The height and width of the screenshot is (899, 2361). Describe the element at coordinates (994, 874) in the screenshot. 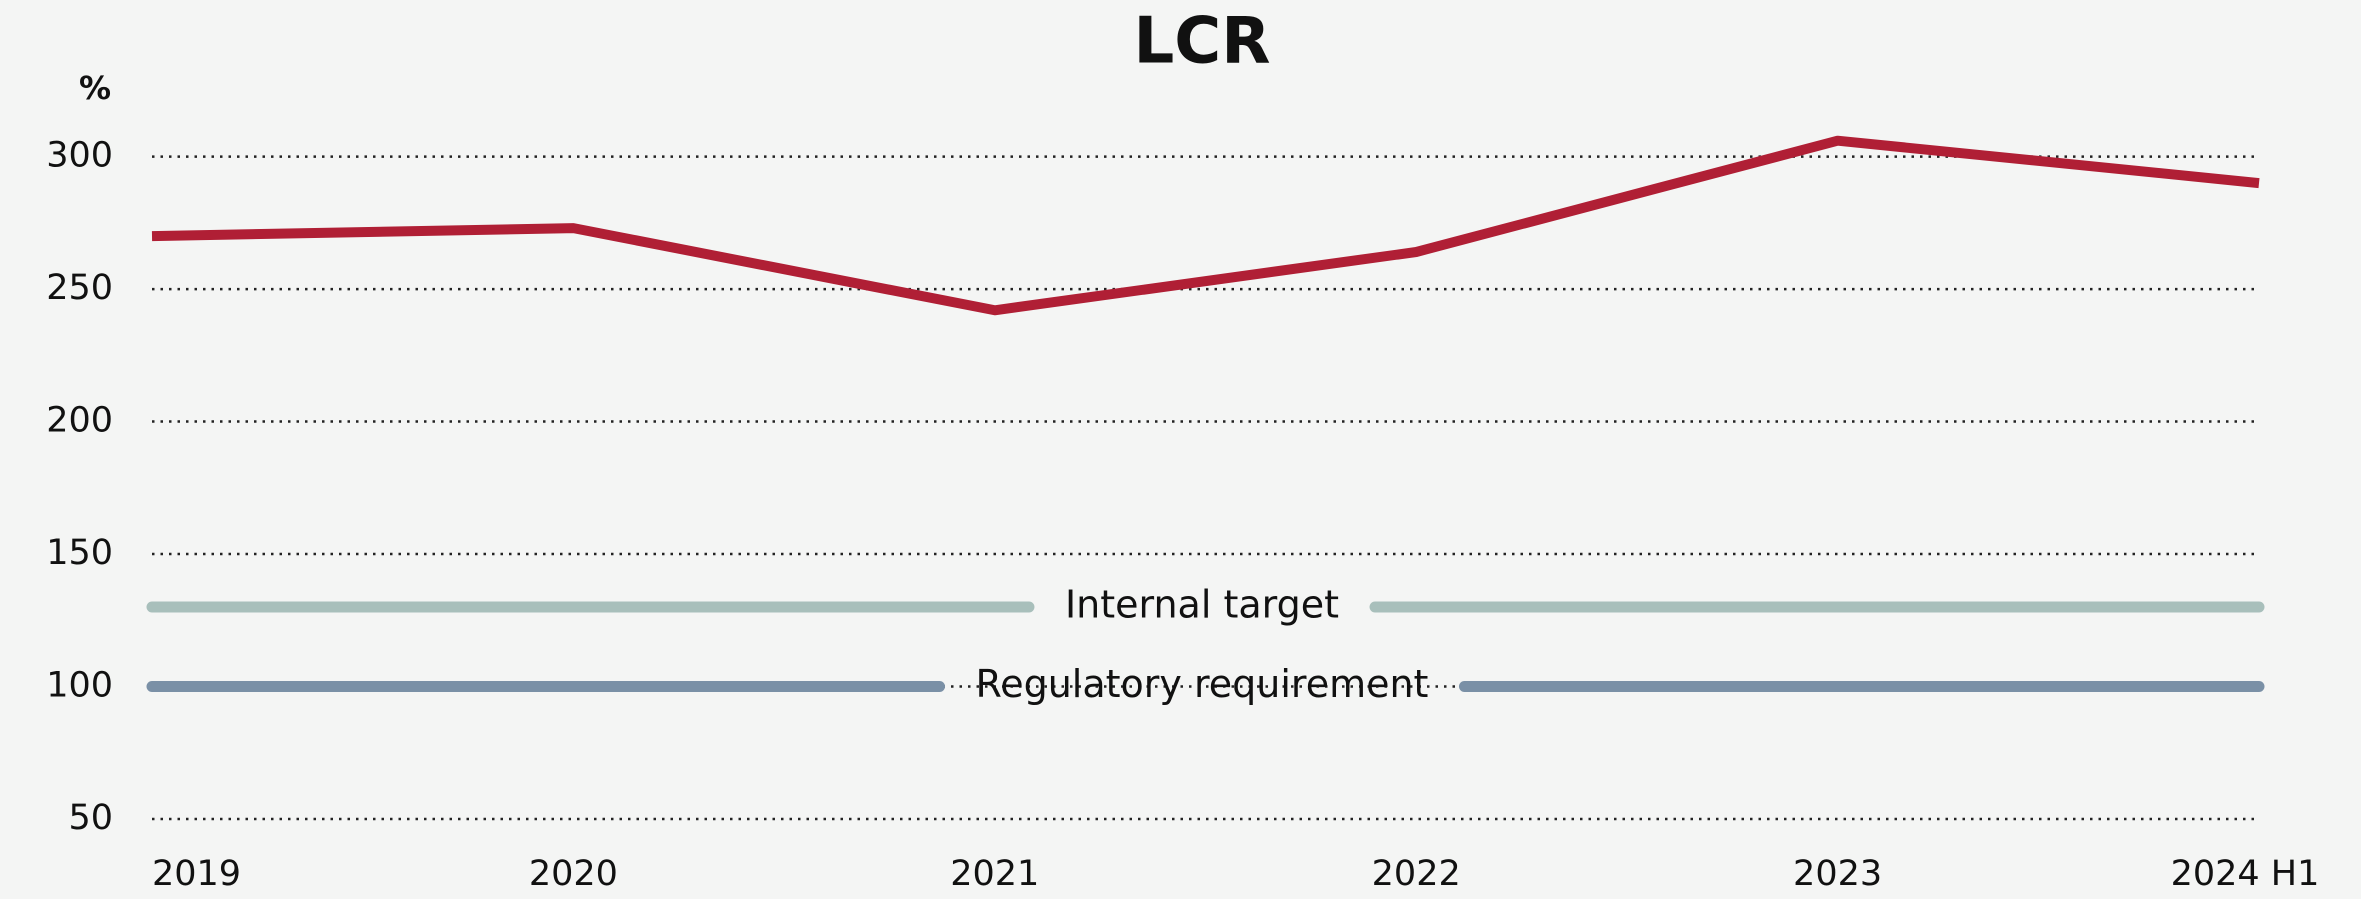

I see `x-tick-label: 2021` at that location.